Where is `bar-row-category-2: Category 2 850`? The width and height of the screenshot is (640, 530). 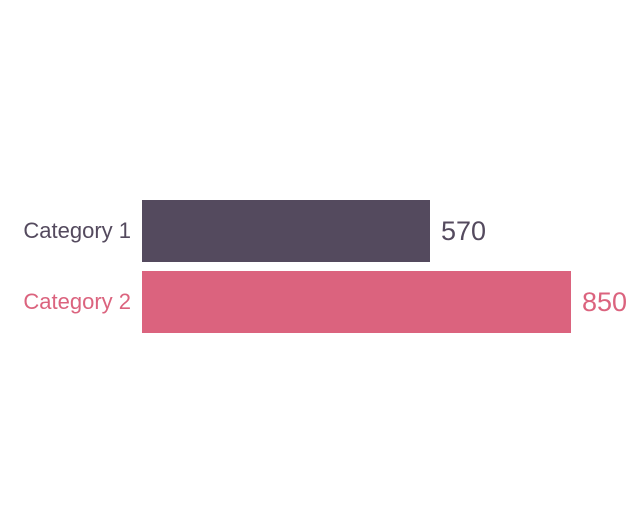 bar-row-category-2: Category 2 850 is located at coordinates (320, 302).